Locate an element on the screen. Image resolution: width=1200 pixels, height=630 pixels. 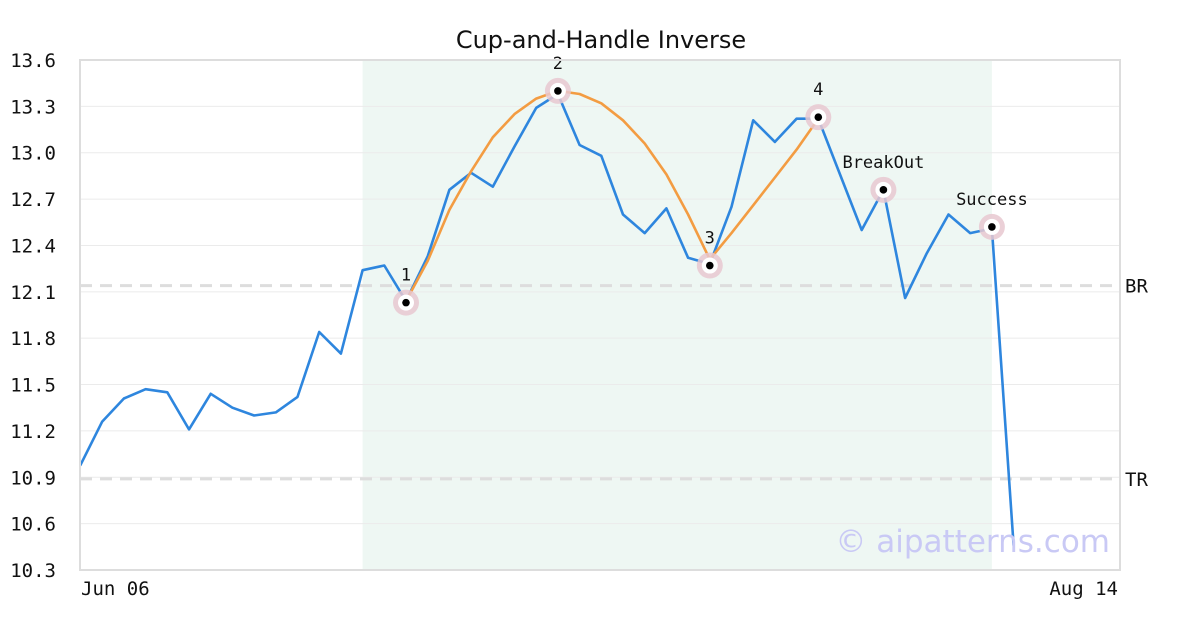
chart-title: Cup-and-Handle Inverse is located at coordinates (601, 40).